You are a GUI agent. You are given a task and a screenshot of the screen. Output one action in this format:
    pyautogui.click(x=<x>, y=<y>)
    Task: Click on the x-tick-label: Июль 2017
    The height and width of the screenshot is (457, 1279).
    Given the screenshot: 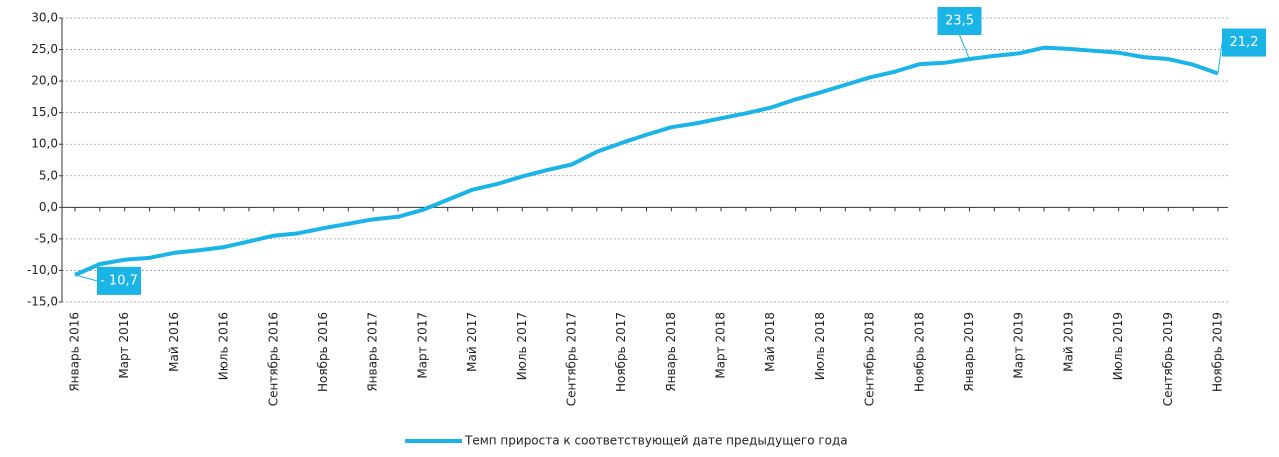 What is the action you would take?
    pyautogui.click(x=522, y=346)
    